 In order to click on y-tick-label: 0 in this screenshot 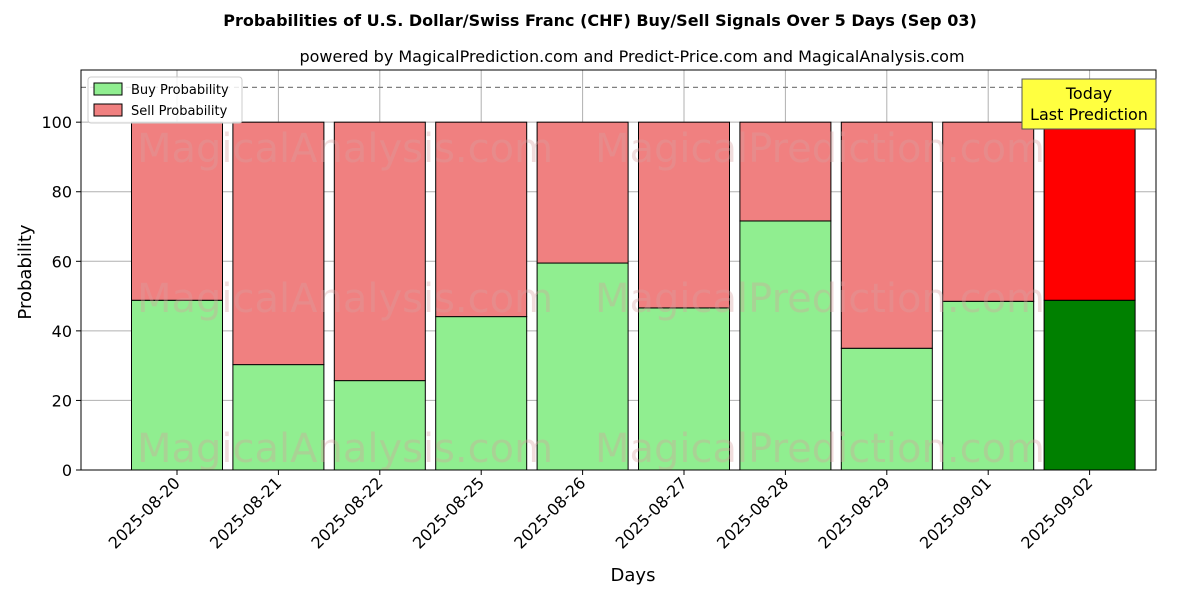, I will do `click(67, 470)`.